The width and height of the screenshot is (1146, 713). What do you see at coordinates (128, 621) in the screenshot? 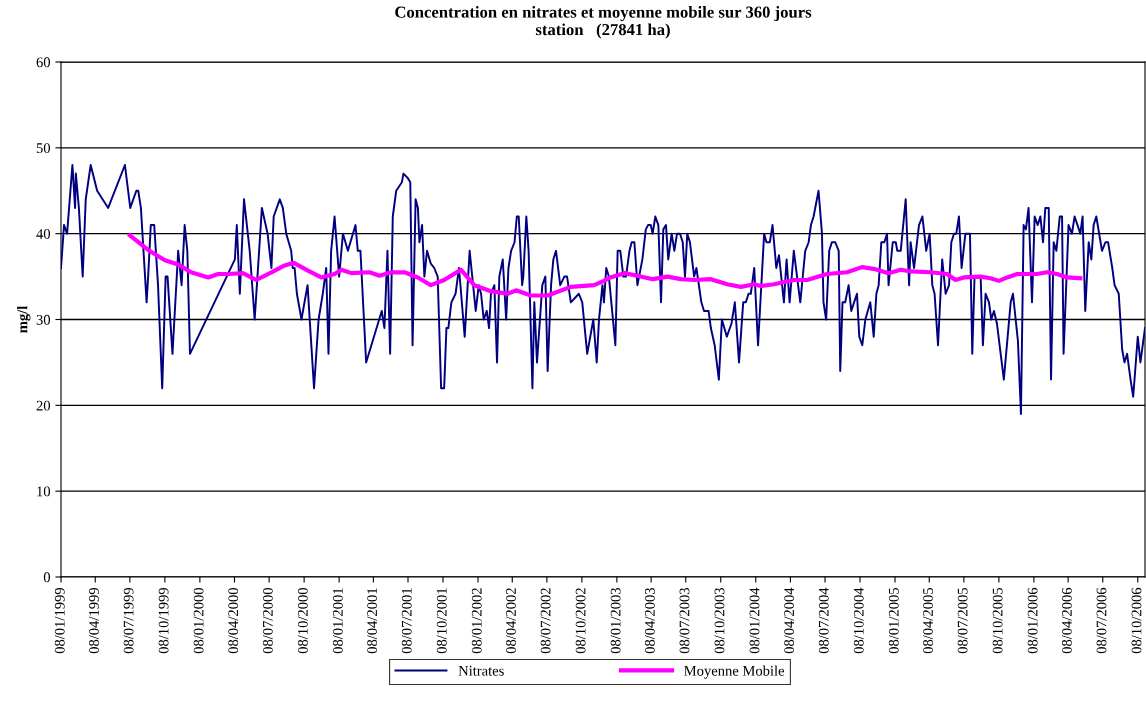
I see `x-tick-label: 08/07/1999` at bounding box center [128, 621].